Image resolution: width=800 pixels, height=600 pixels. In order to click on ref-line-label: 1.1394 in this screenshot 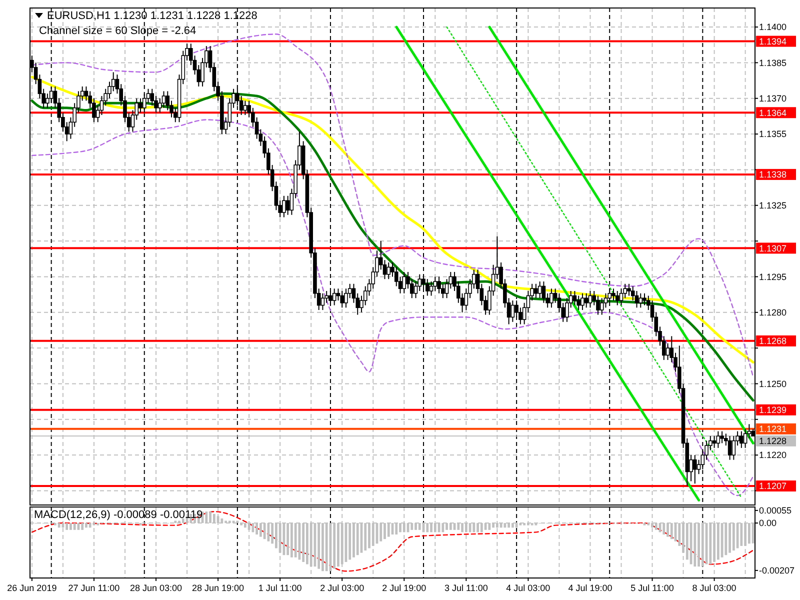, I will do `click(773, 41)`.